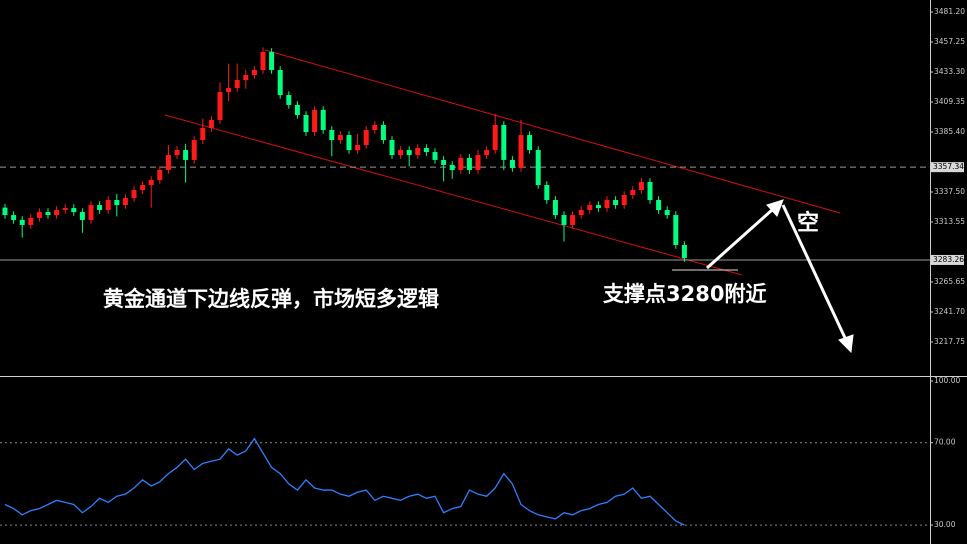  I want to click on y-tick-label: 3385.40, so click(949, 131).